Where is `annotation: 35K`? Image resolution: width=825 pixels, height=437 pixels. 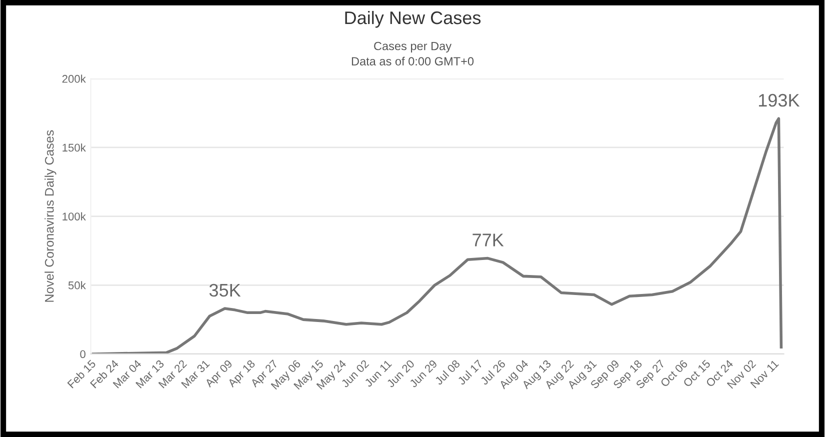
annotation: 35K is located at coordinates (225, 290).